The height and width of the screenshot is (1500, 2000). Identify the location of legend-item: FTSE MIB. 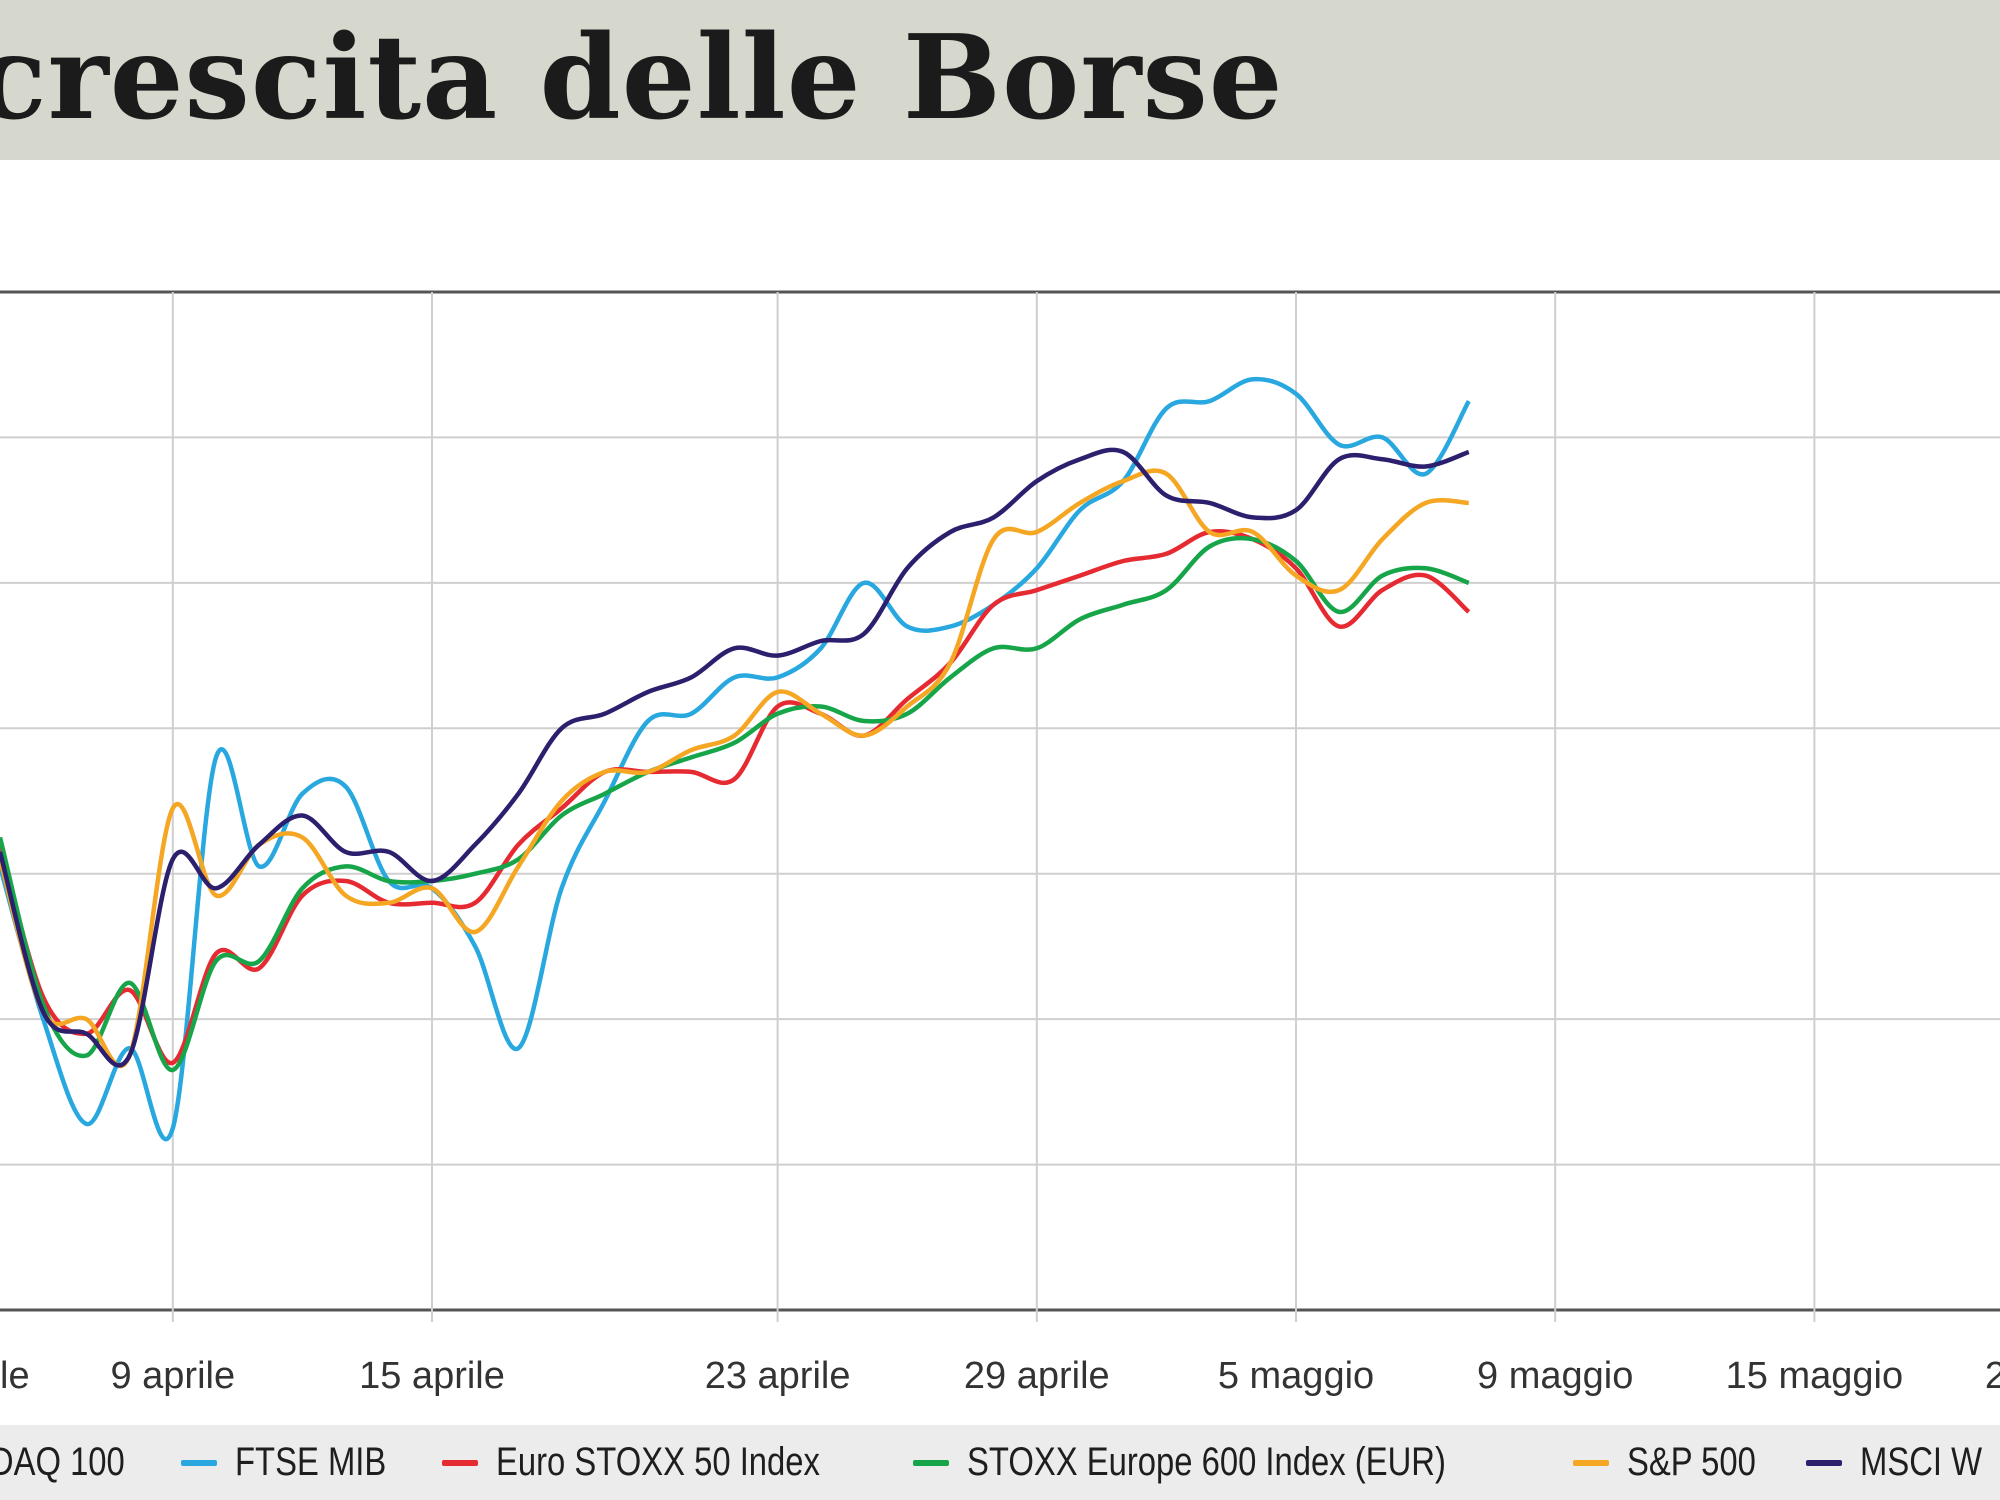
(283, 1462).